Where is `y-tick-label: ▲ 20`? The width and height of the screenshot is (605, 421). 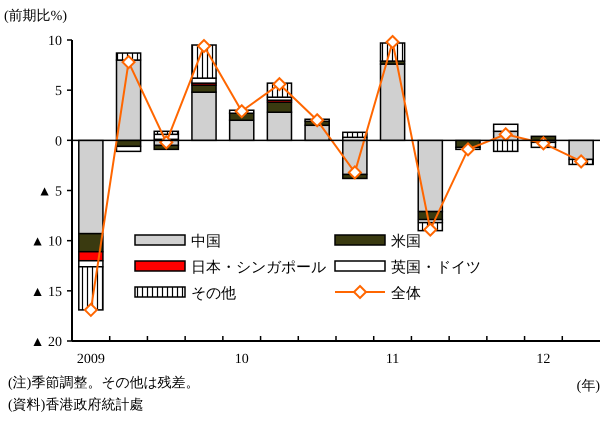
y-tick-label: ▲ 20 is located at coordinates (46, 342).